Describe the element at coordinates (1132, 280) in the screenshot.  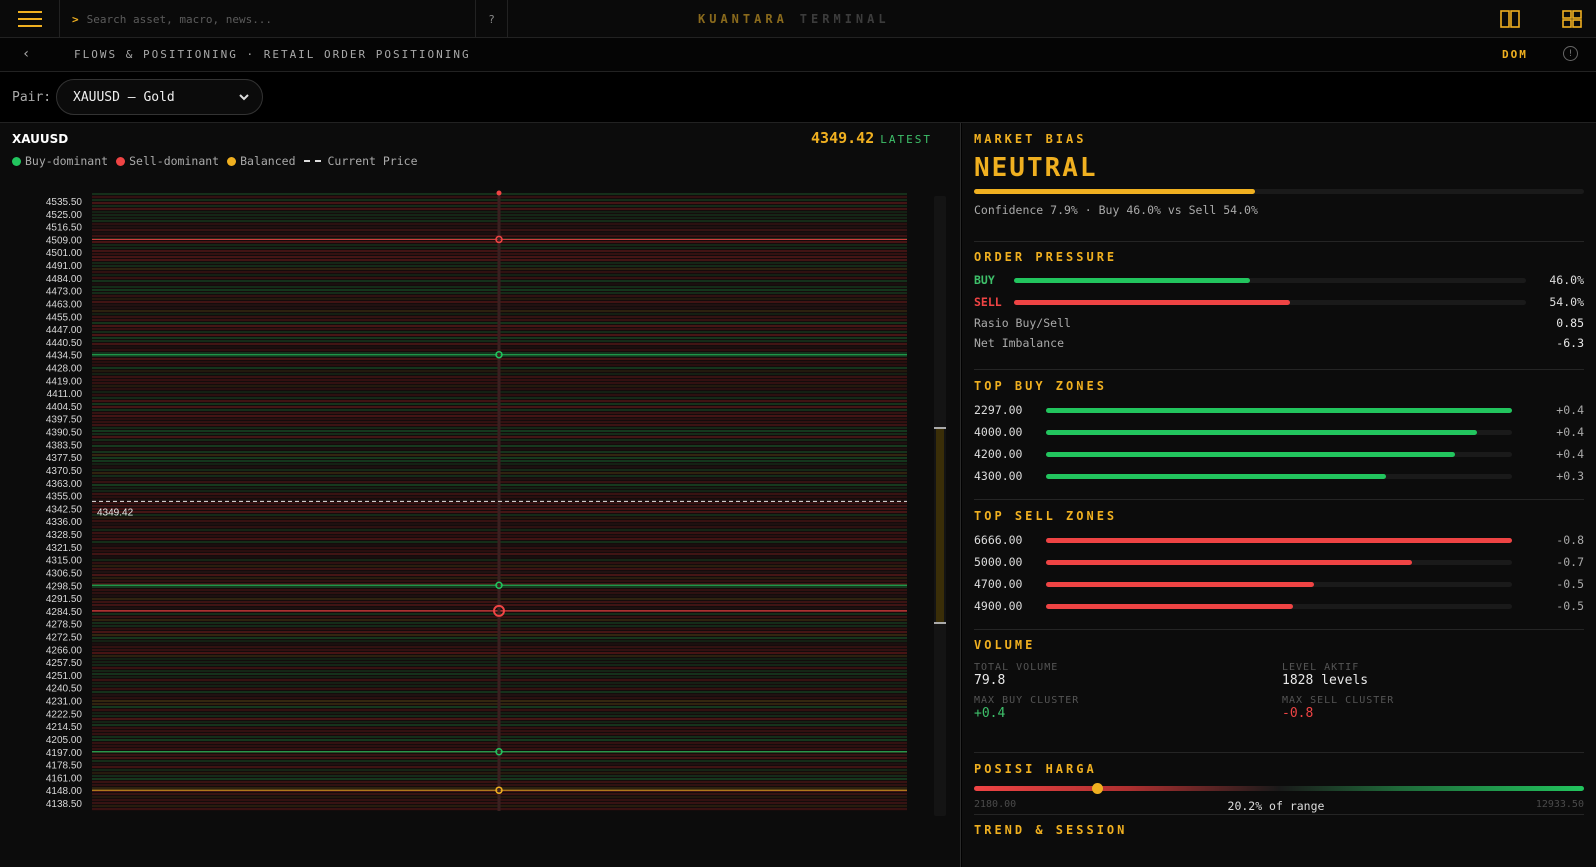
I see `buy-pressure-fill` at that location.